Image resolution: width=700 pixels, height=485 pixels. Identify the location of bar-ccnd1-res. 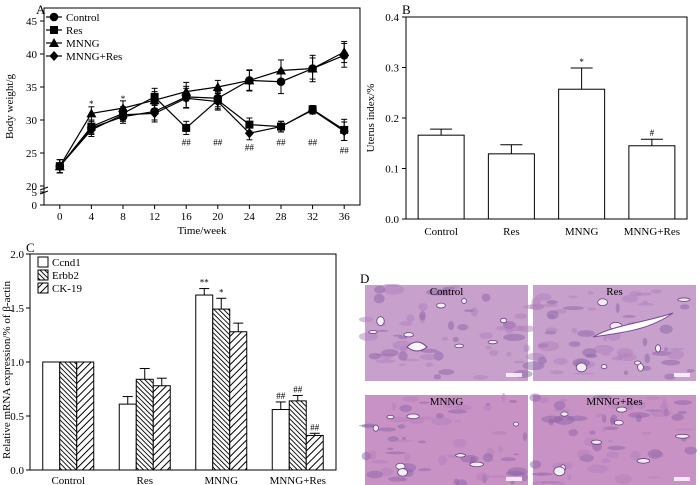
(127, 437).